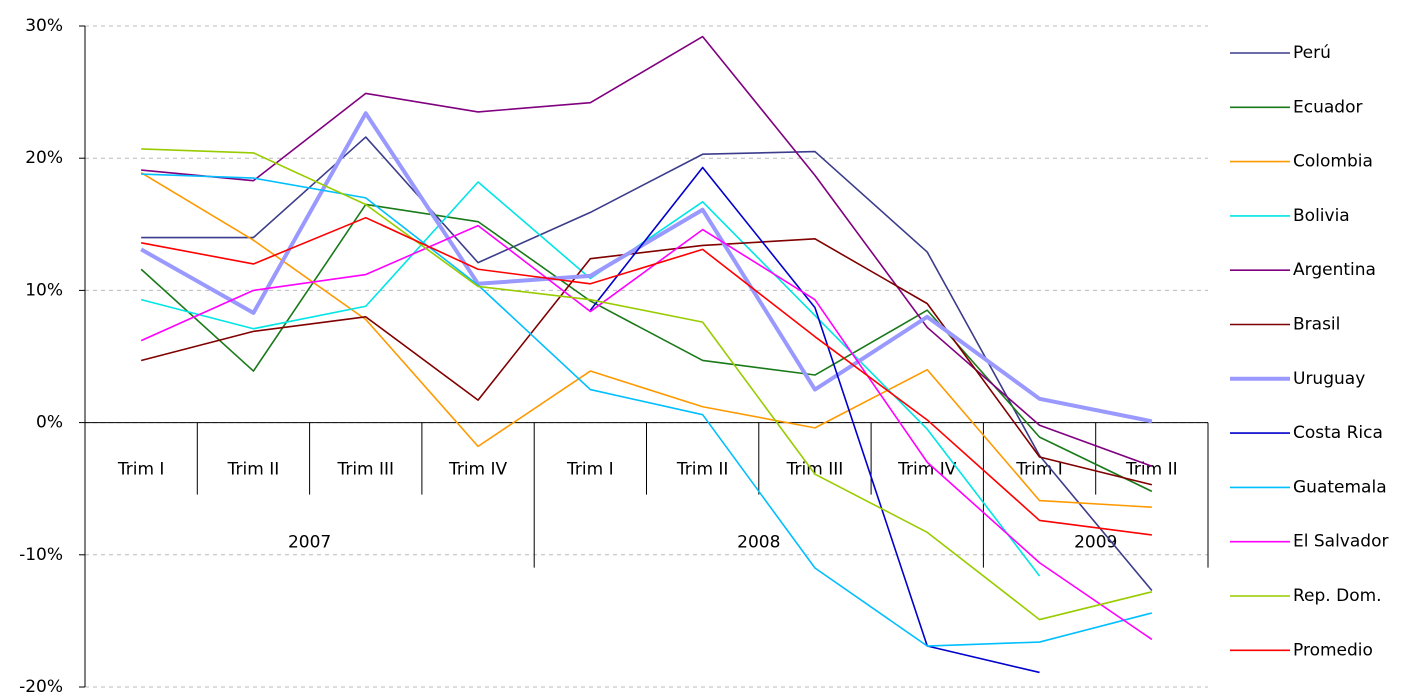 This screenshot has width=1423, height=699. I want to click on legend-label: Costa Rica, so click(1338, 433).